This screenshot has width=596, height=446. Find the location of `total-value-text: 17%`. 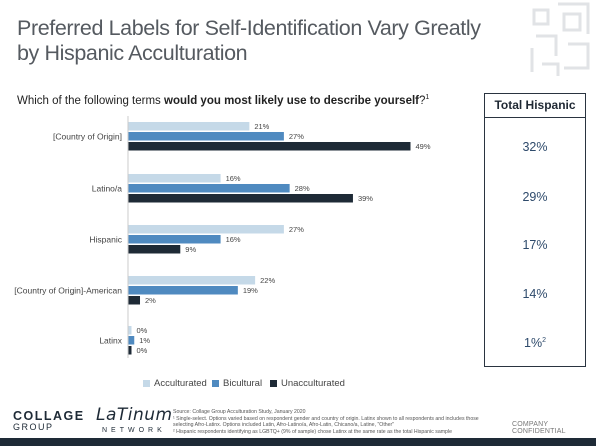

total-value-text: 17% is located at coordinates (535, 245).